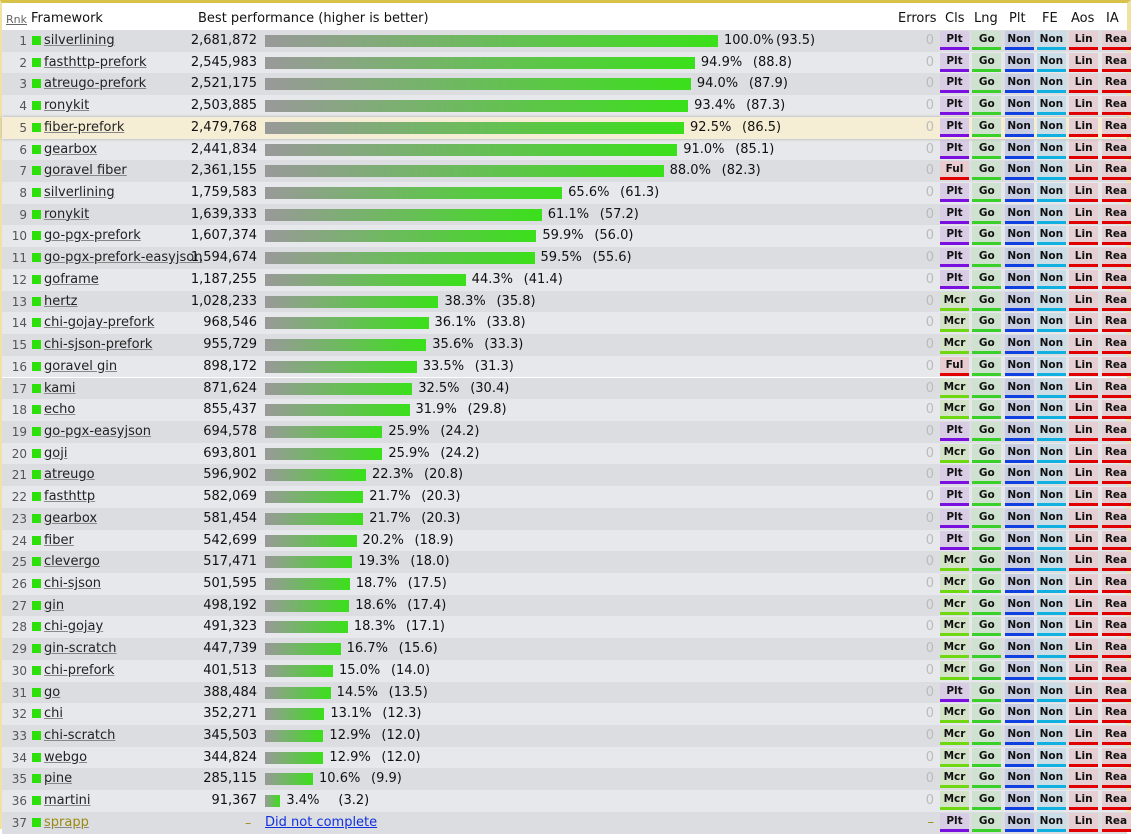 The width and height of the screenshot is (1137, 834). Describe the element at coordinates (490, 388) in the screenshot. I see `relative-score: (30.4)` at that location.